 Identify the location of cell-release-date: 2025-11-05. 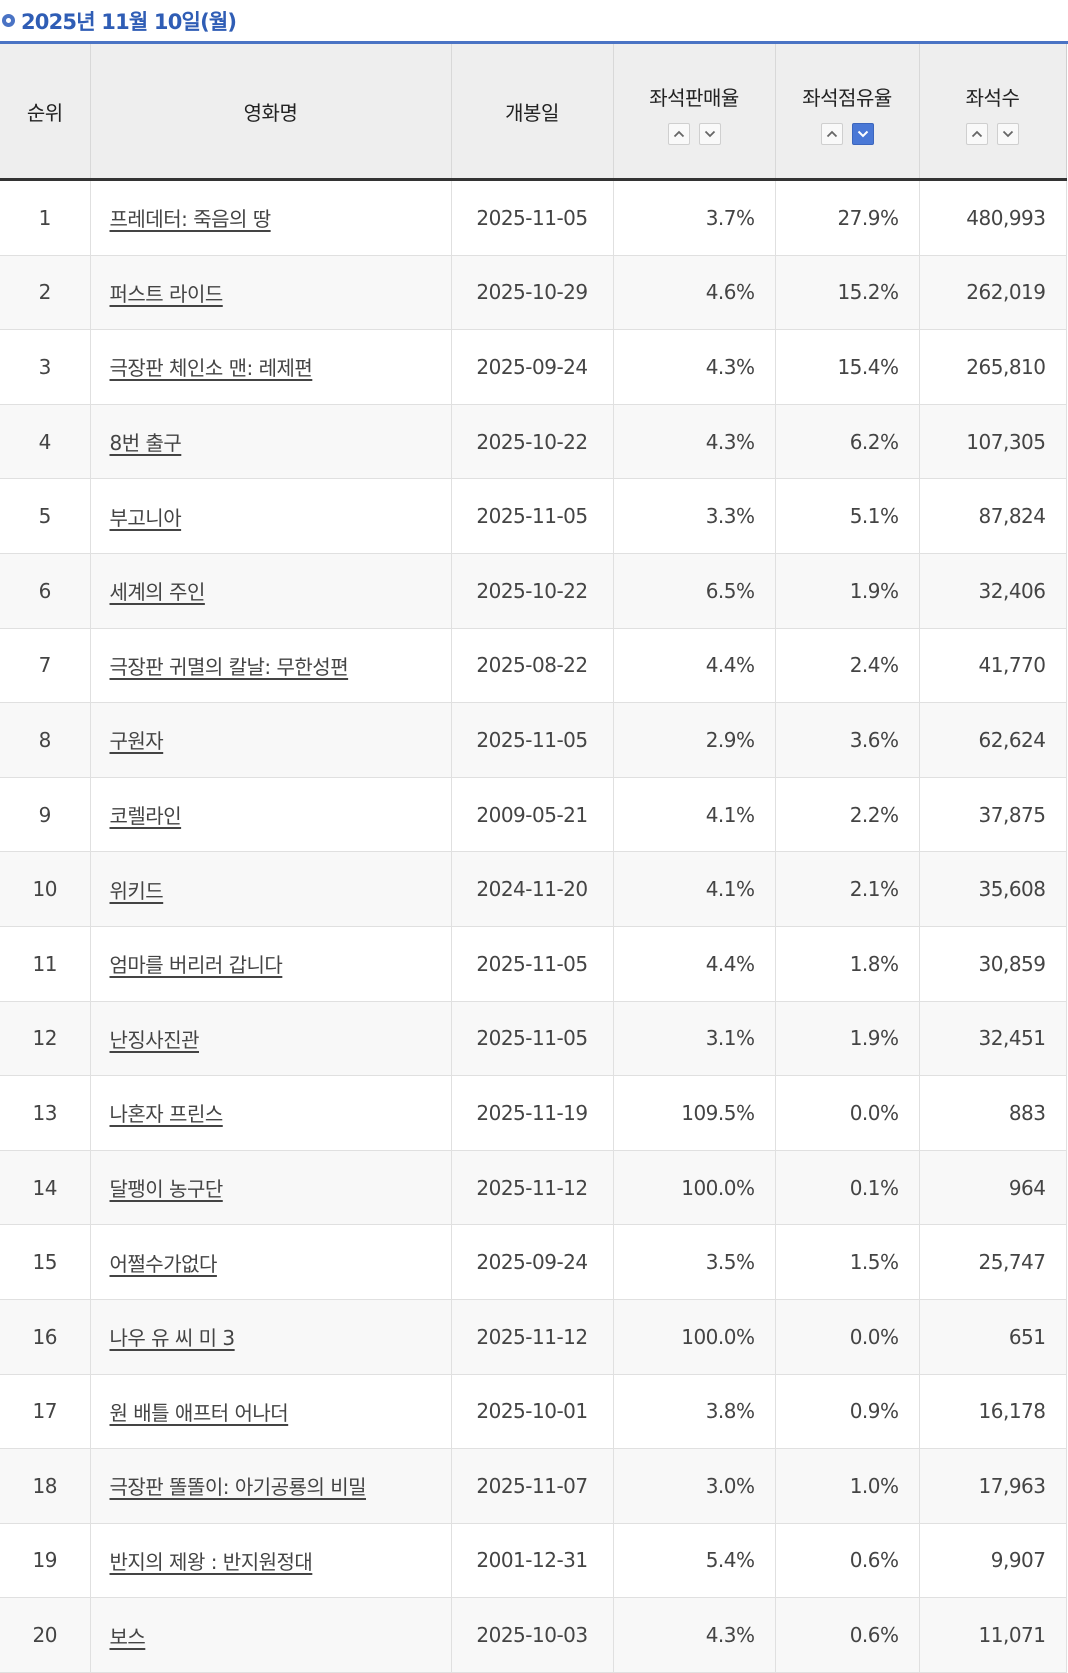
(532, 740).